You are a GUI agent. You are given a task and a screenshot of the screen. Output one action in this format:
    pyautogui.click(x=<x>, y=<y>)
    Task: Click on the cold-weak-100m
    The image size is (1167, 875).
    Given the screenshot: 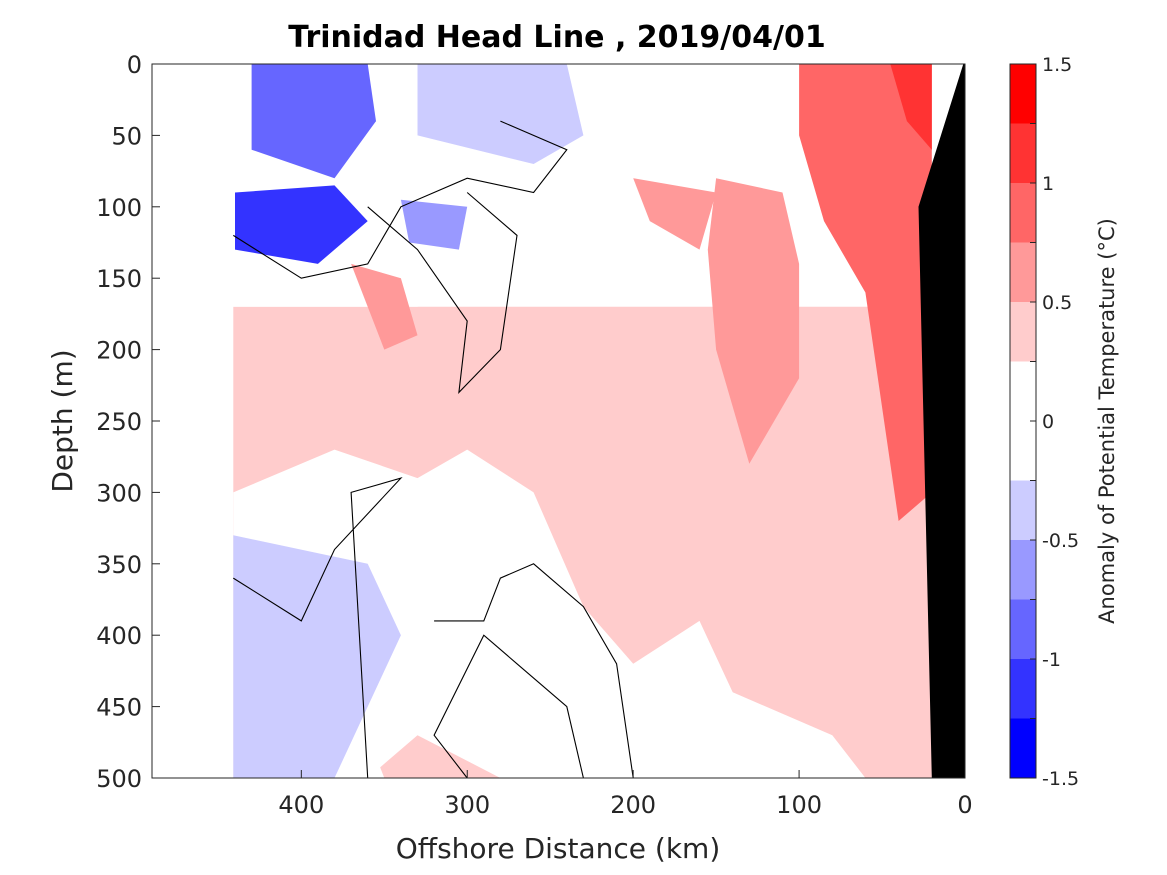 What is the action you would take?
    pyautogui.click(x=434, y=224)
    